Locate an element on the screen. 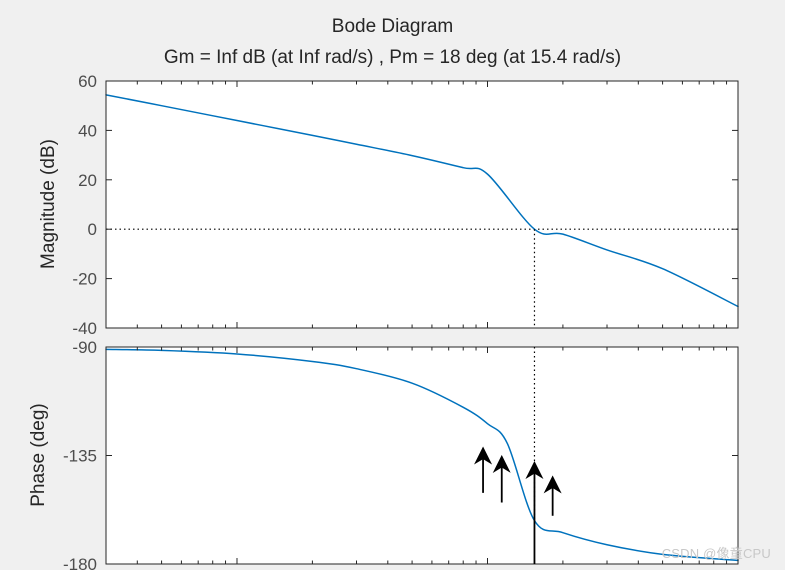  y-tick-label: 60 is located at coordinates (87, 81).